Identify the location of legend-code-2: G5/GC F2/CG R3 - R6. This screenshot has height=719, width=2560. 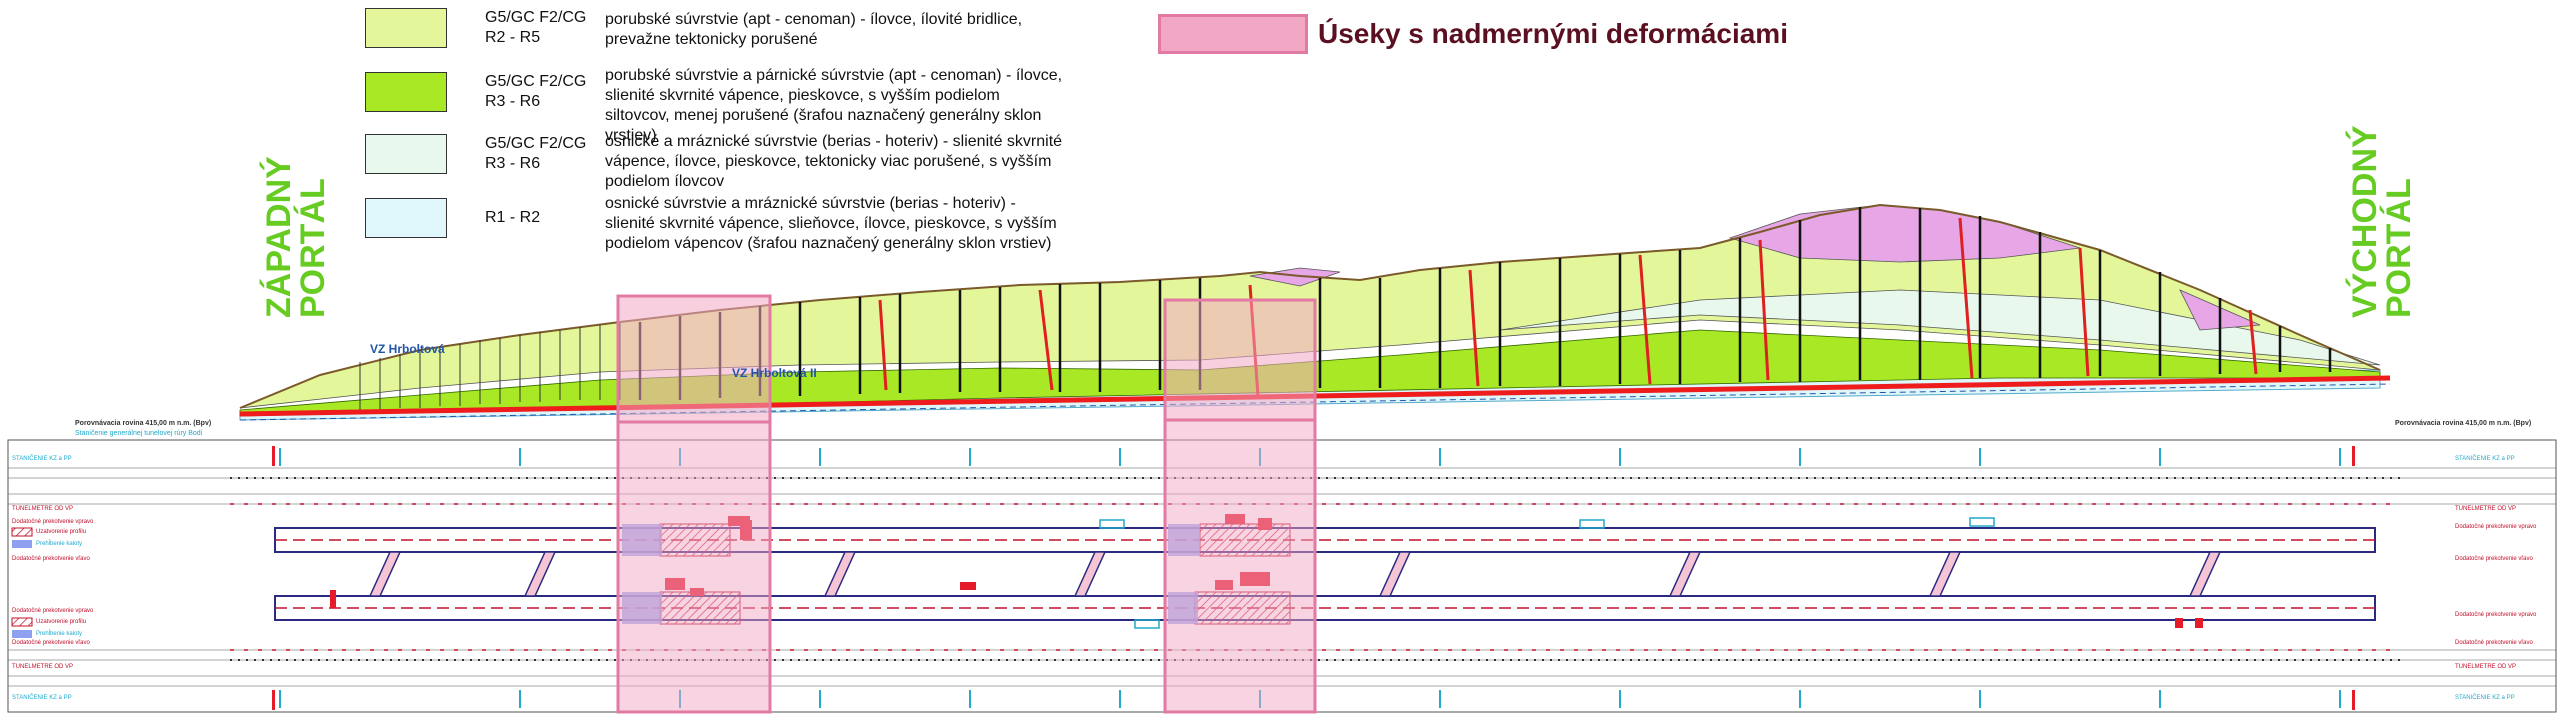
(536, 91).